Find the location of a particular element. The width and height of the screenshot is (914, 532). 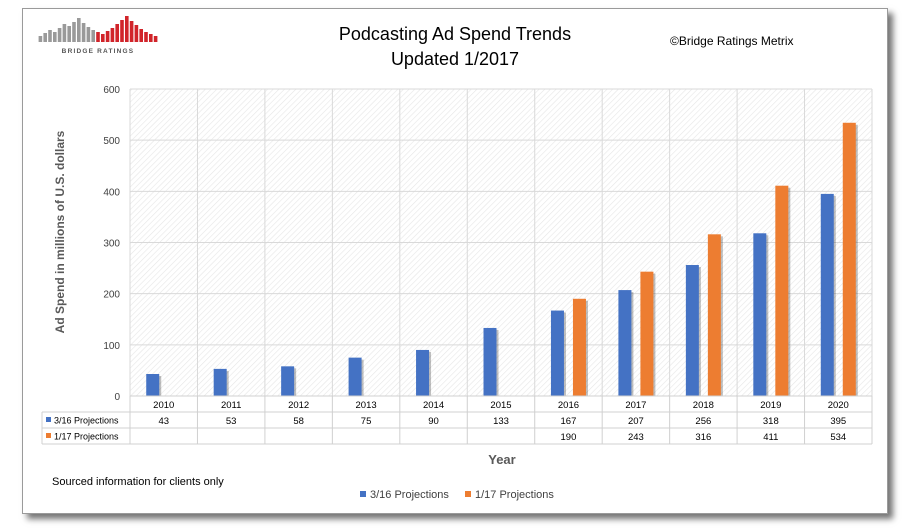

data-label: 167 is located at coordinates (569, 421).